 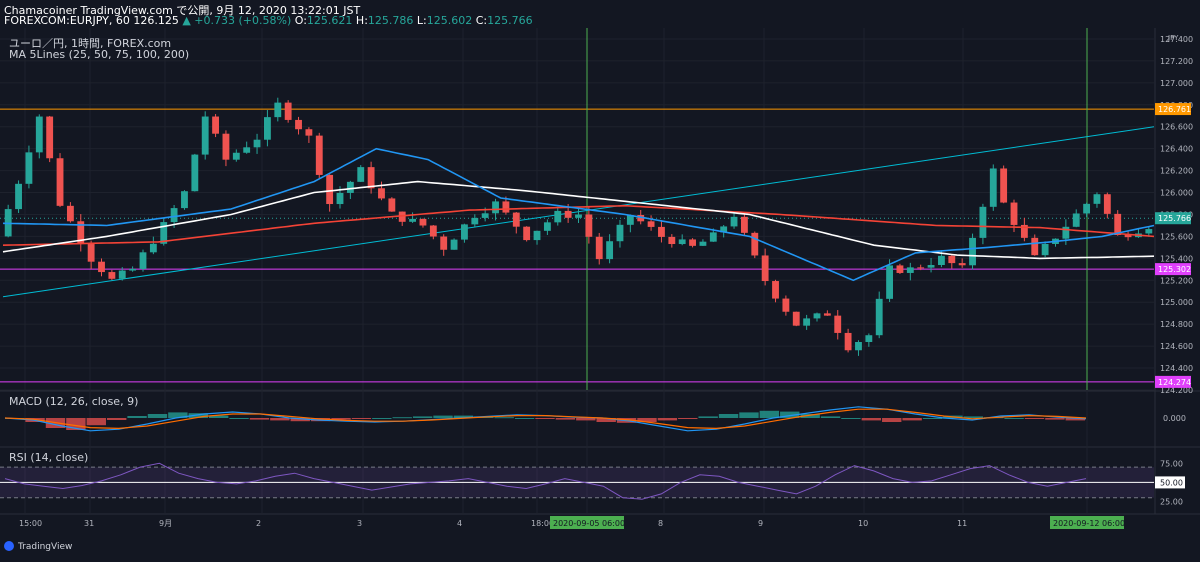 What do you see at coordinates (44, 547) in the screenshot?
I see `brand-name: TradingView` at bounding box center [44, 547].